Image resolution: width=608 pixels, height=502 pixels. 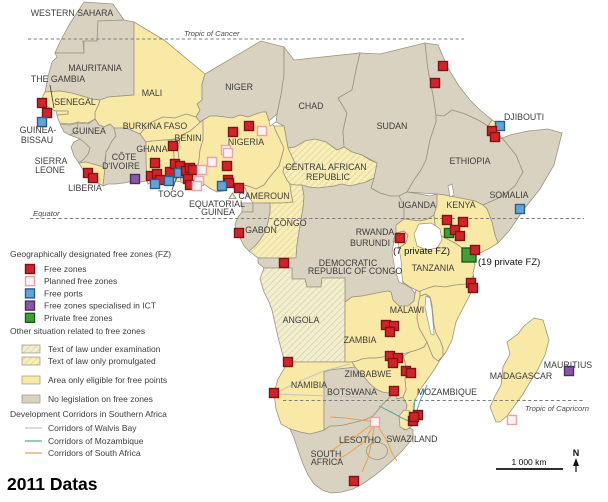 What do you see at coordinates (63, 293) in the screenshot?
I see `svg-text: Free ports` at bounding box center [63, 293].